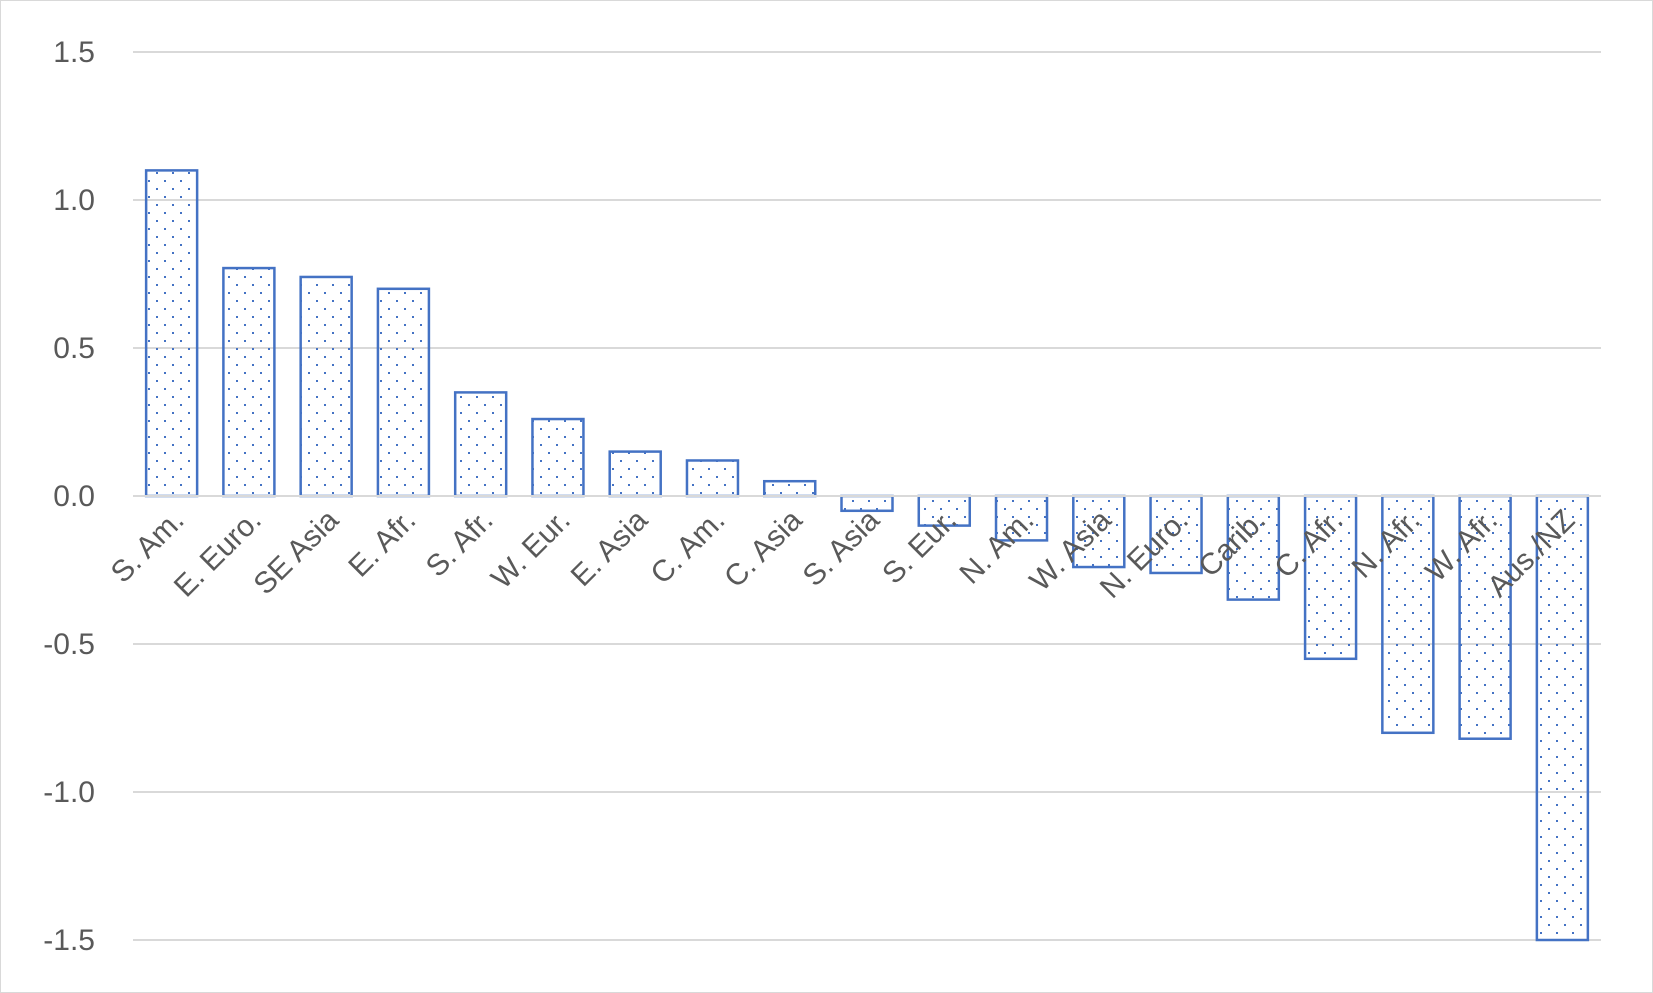  Describe the element at coordinates (763, 548) in the screenshot. I see `category-label: C. Asia` at that location.